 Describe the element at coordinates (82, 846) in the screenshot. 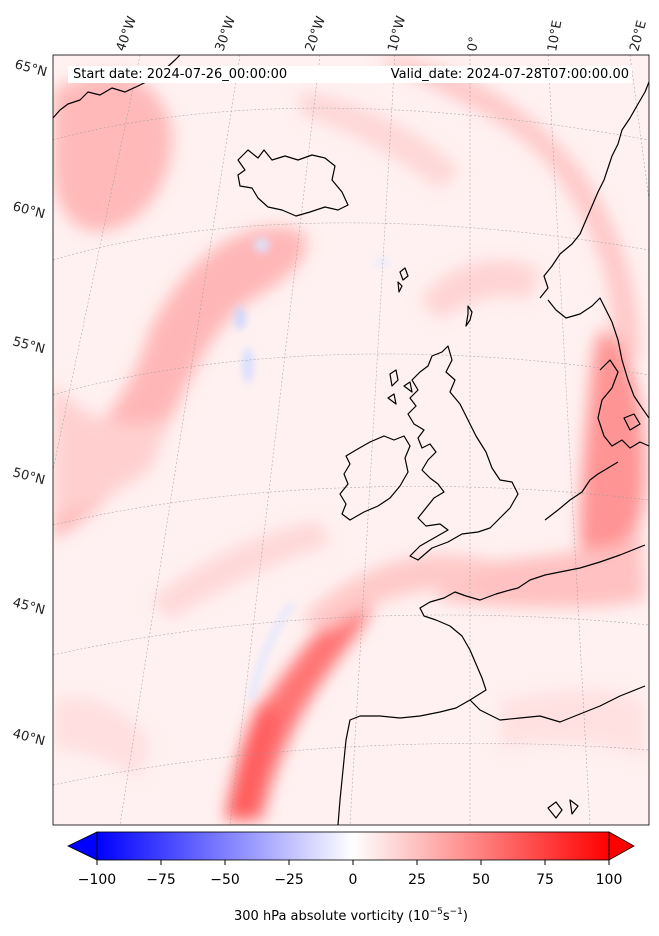

I see `colorbar-min-extension` at that location.